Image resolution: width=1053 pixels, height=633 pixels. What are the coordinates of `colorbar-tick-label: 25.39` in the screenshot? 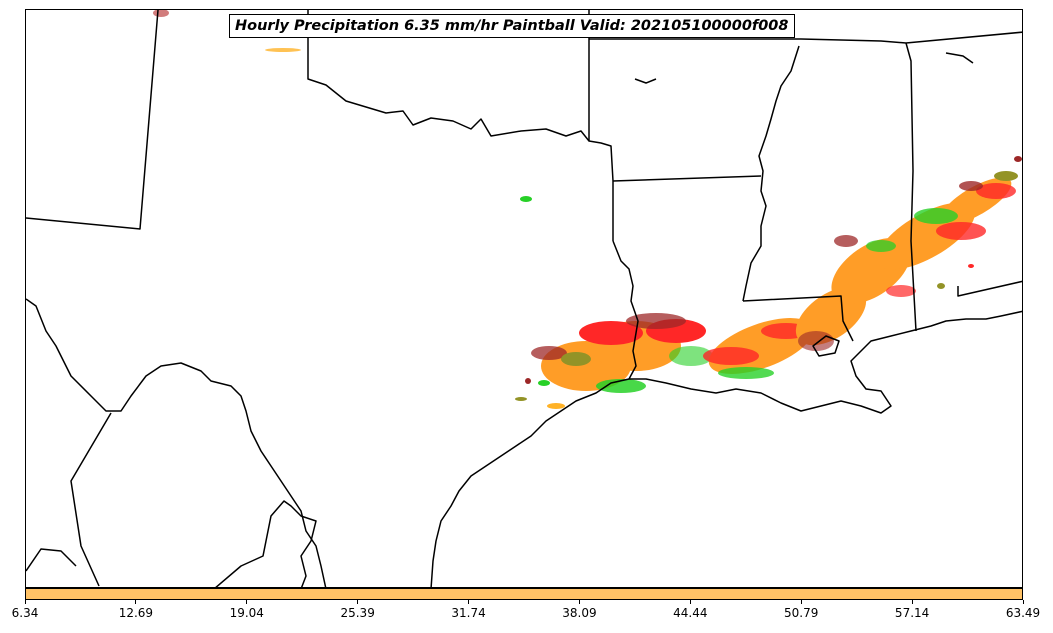 It's located at (357, 613).